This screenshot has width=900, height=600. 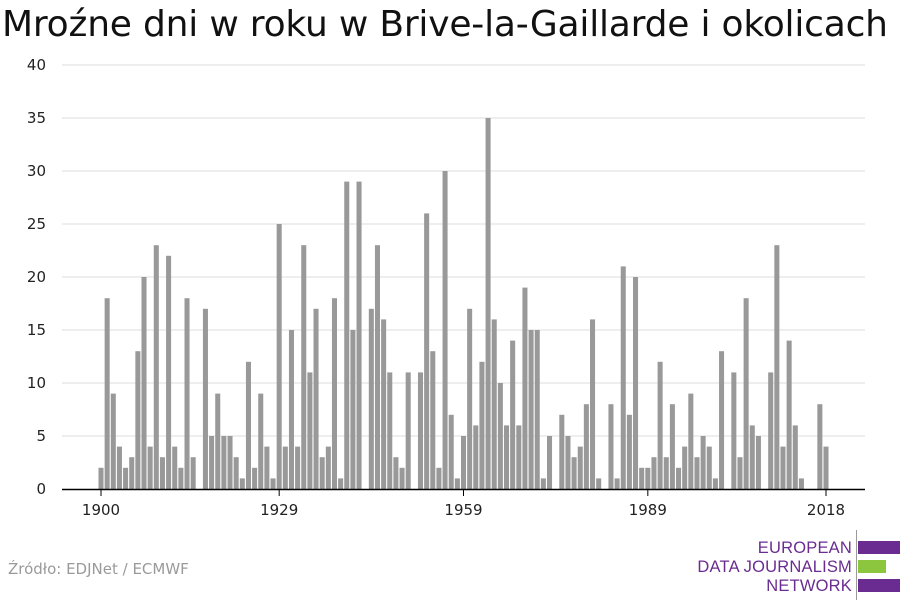 I want to click on logo-divider, so click(x=856, y=565).